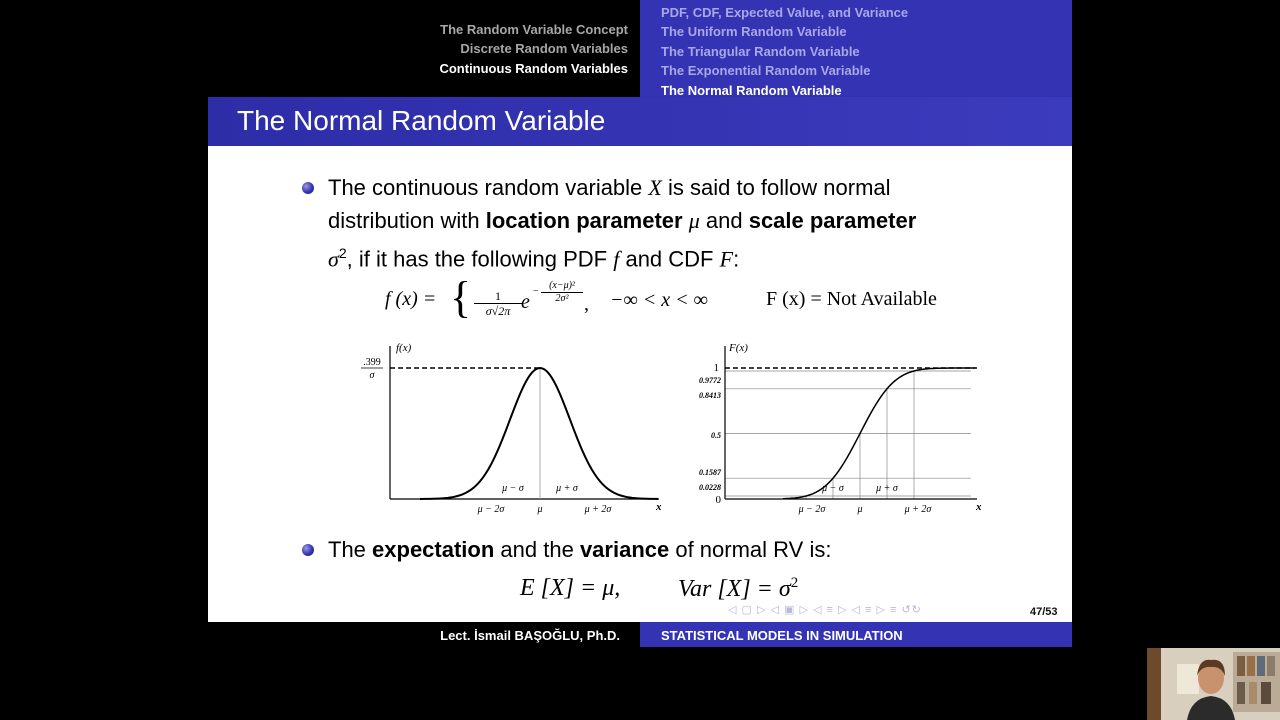 This screenshot has width=1280, height=720. Describe the element at coordinates (878, 433) in the screenshot. I see `cdf-curve` at that location.